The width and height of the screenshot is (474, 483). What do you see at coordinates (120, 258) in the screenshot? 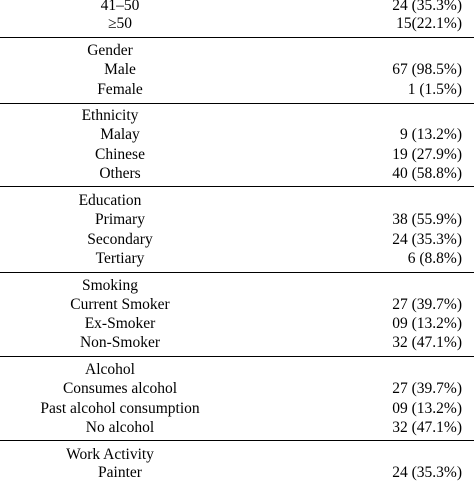
I see `row-label: Tertiary` at bounding box center [120, 258].